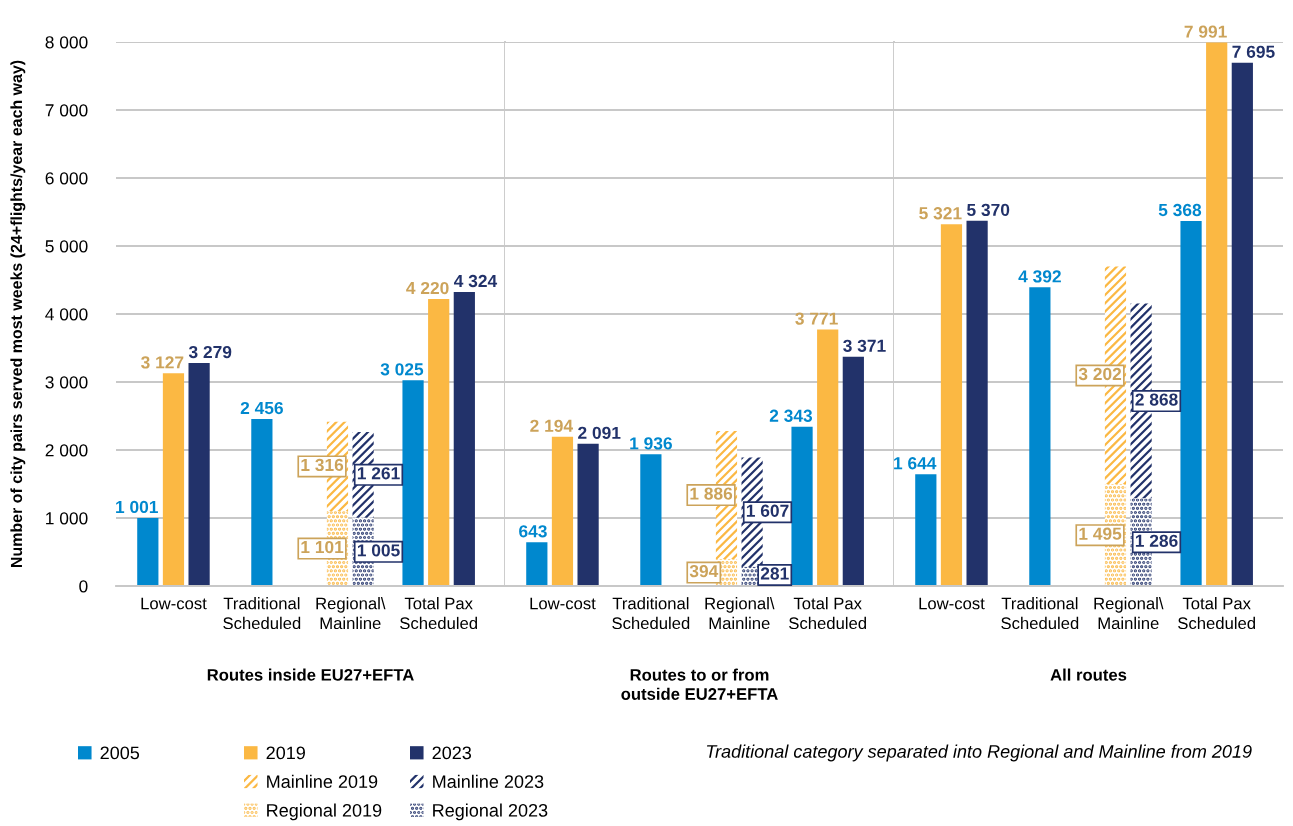  What do you see at coordinates (475, 281) in the screenshot?
I see `data-label: 4 324` at bounding box center [475, 281].